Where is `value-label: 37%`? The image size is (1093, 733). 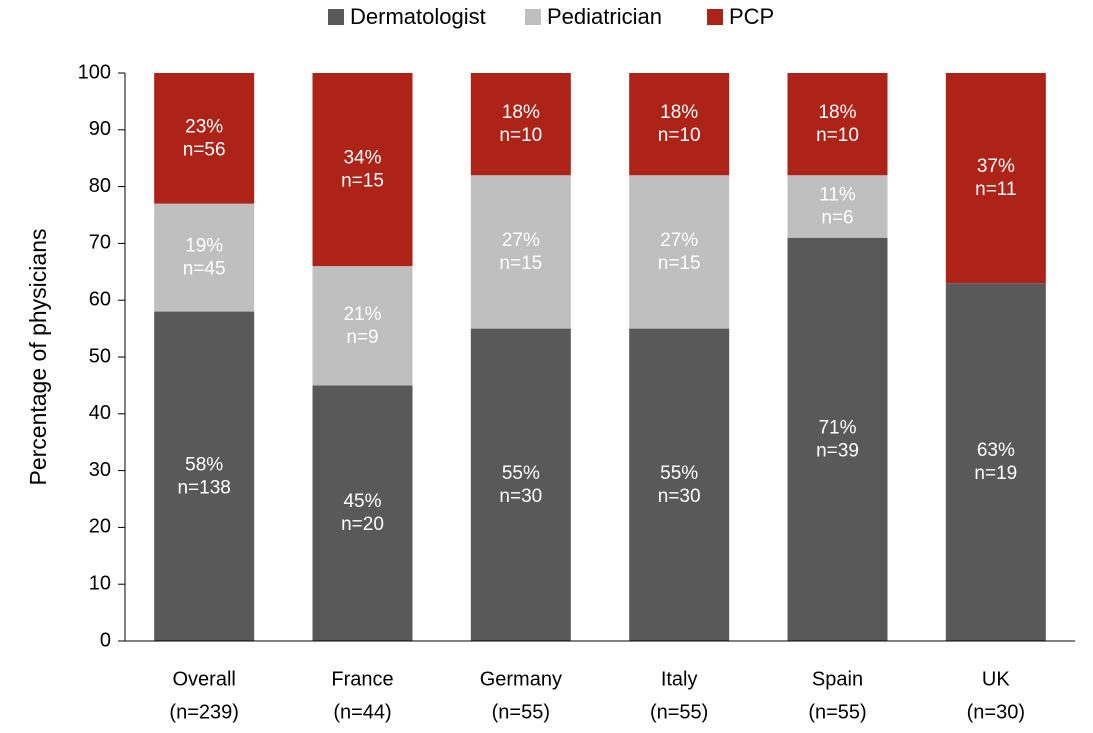 value-label: 37% is located at coordinates (996, 166).